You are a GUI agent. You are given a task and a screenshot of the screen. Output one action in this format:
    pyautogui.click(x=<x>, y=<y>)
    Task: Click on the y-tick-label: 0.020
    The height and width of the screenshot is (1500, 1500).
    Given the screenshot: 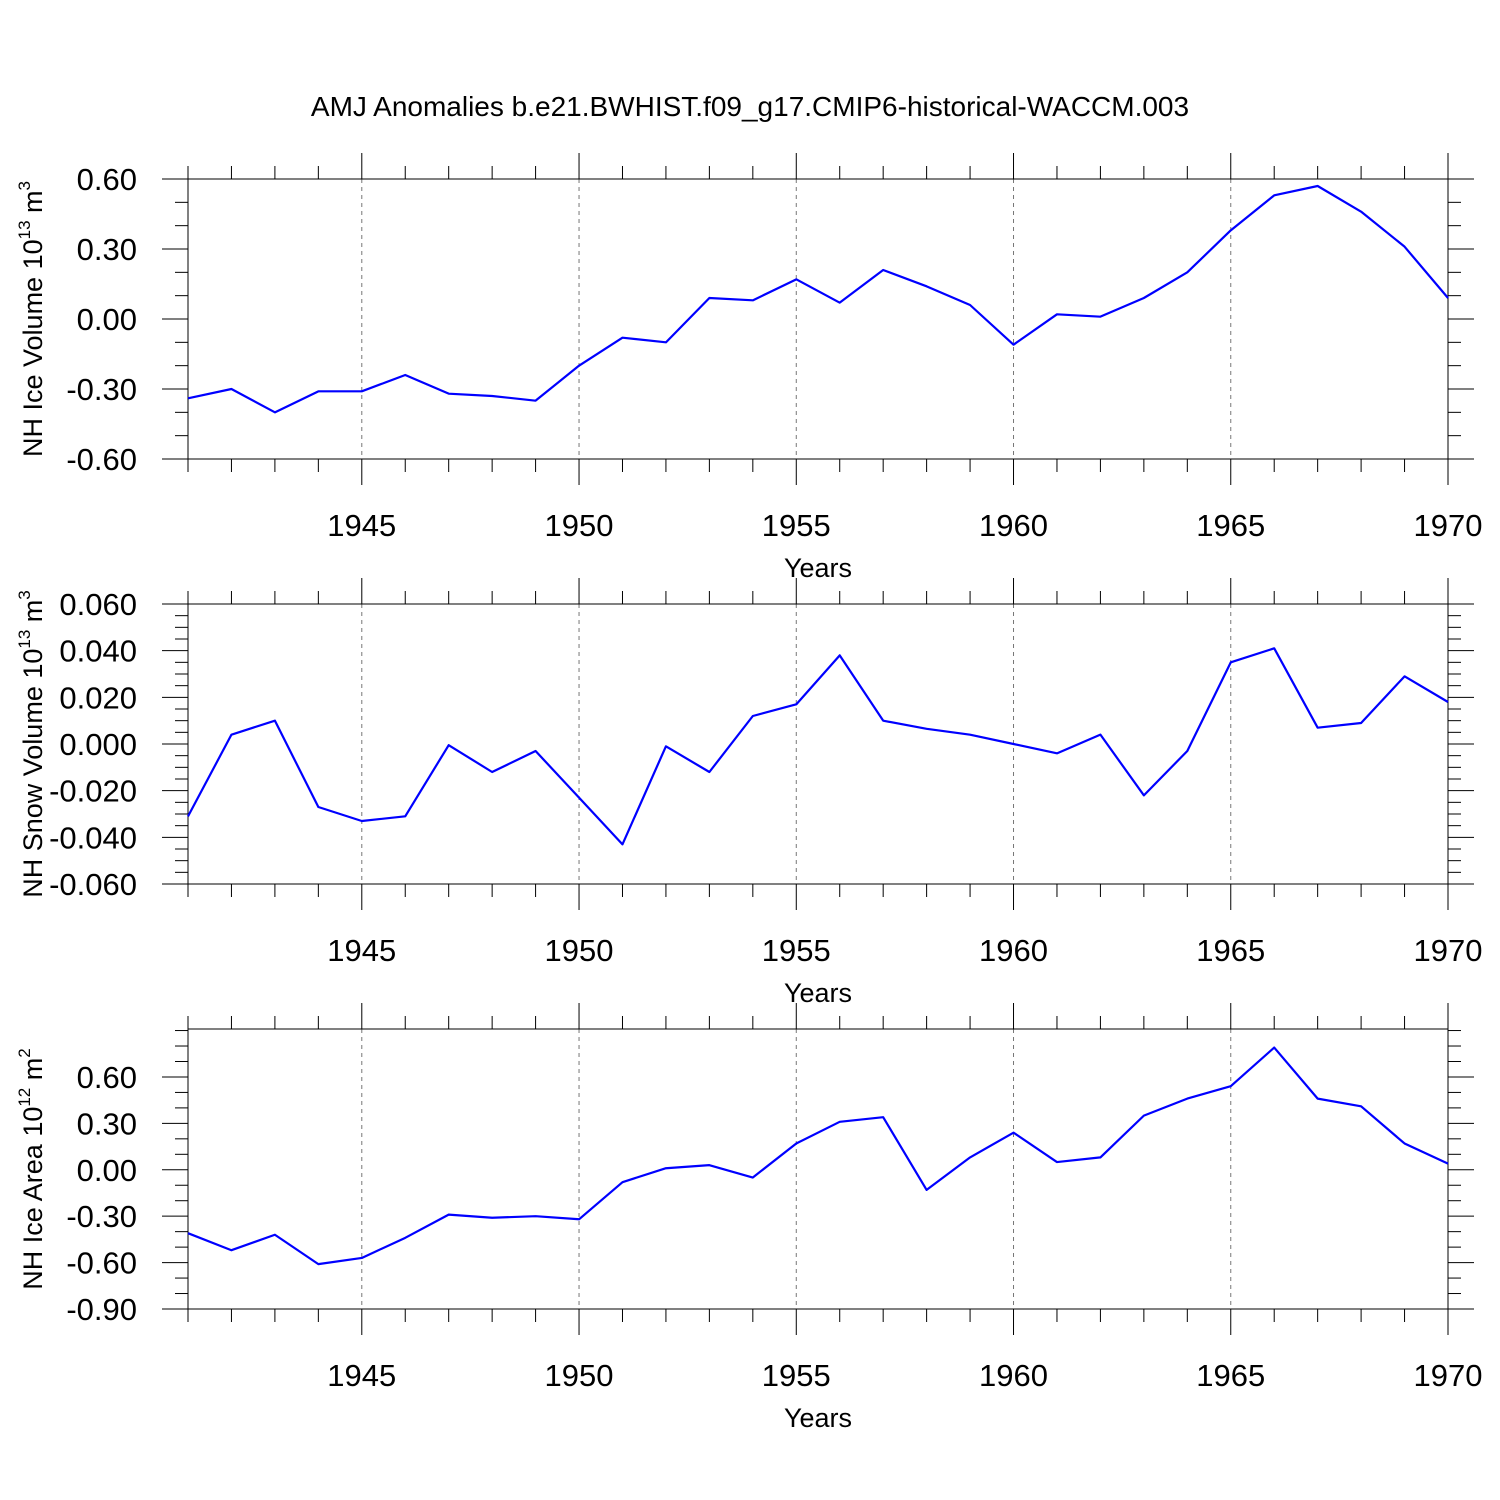 What is the action you would take?
    pyautogui.click(x=98, y=697)
    